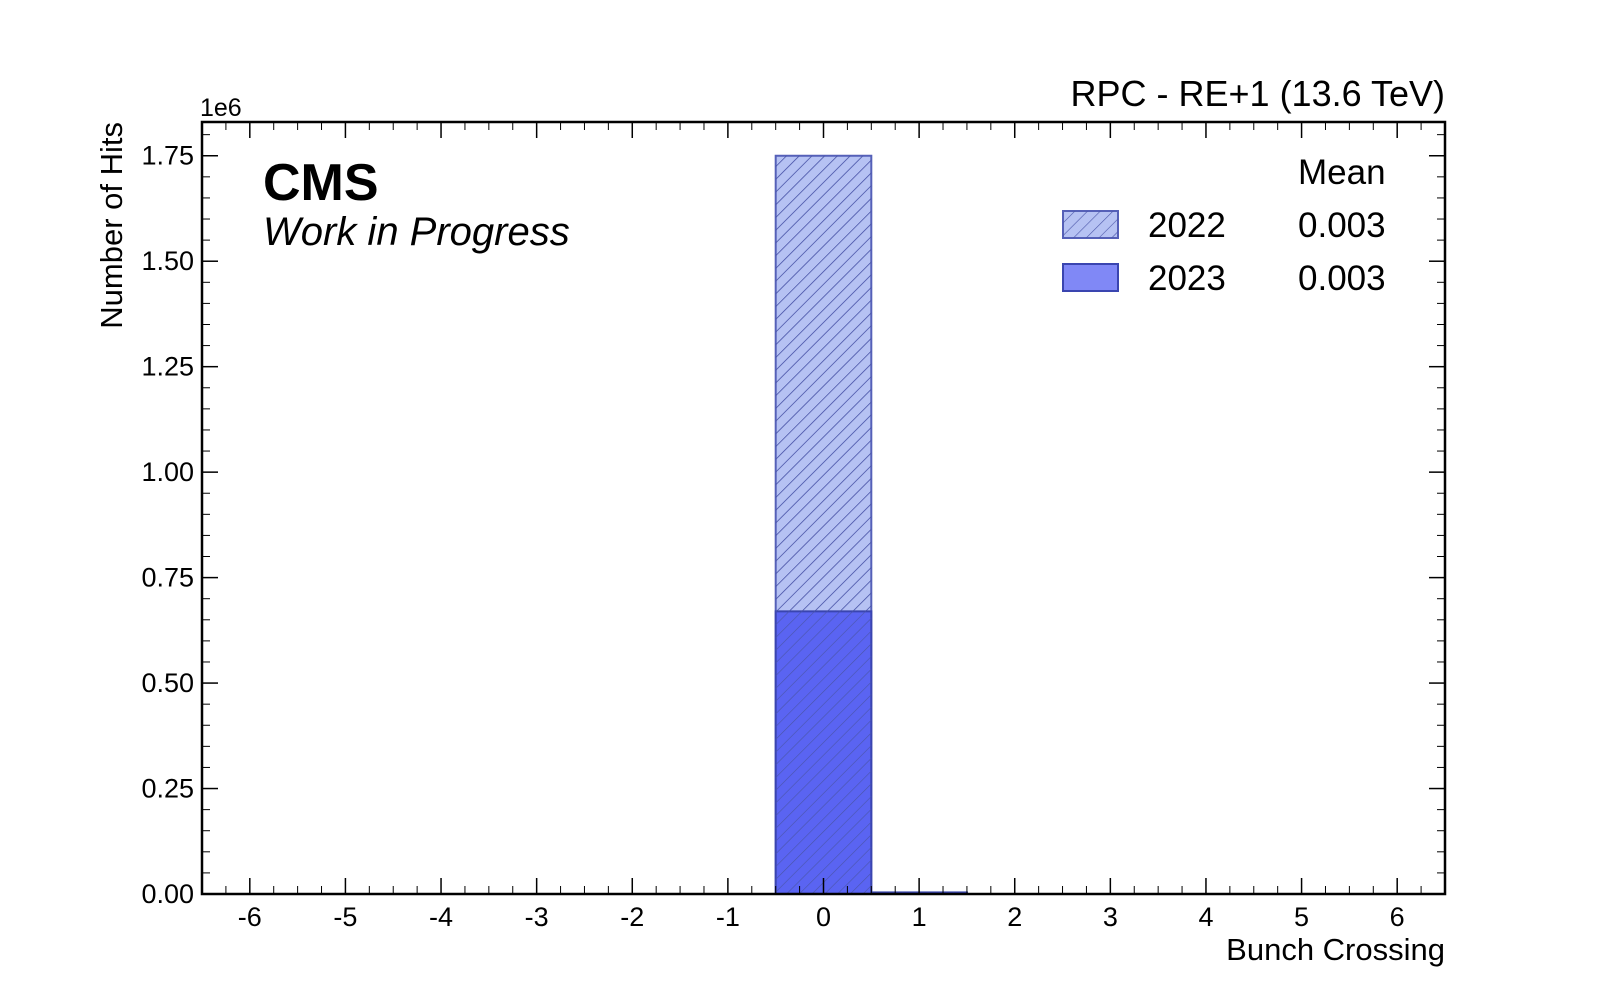 This screenshot has width=1600, height=1000. Describe the element at coordinates (167, 156) in the screenshot. I see `y-tick-label: 1.75` at that location.